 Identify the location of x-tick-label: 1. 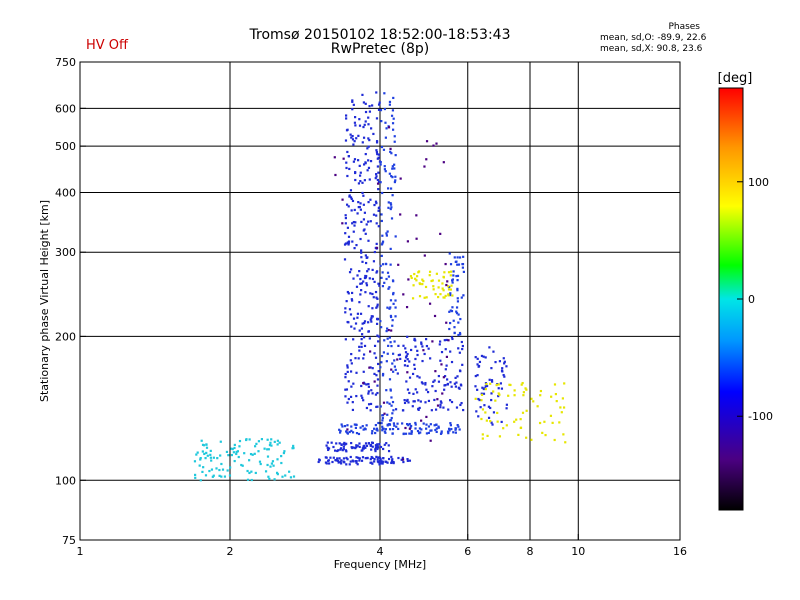
(80, 551).